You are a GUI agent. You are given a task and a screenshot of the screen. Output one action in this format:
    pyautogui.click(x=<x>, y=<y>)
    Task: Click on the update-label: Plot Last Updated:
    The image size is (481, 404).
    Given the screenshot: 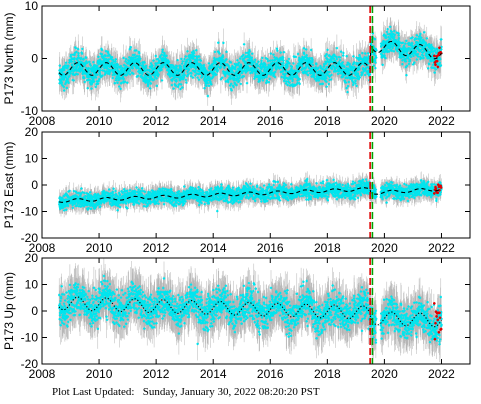 What is the action you would take?
    pyautogui.click(x=93, y=392)
    